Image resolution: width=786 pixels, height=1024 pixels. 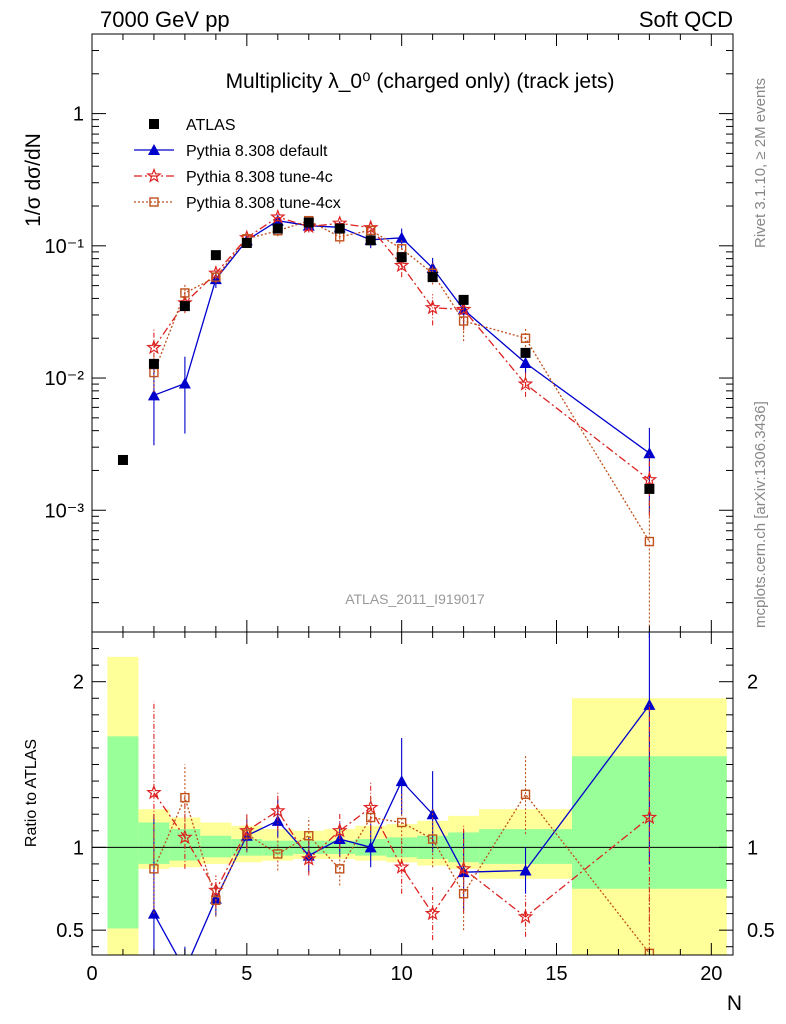 What do you see at coordinates (761, 931) in the screenshot?
I see `ratio-y-tick-label-right: 0.5` at bounding box center [761, 931].